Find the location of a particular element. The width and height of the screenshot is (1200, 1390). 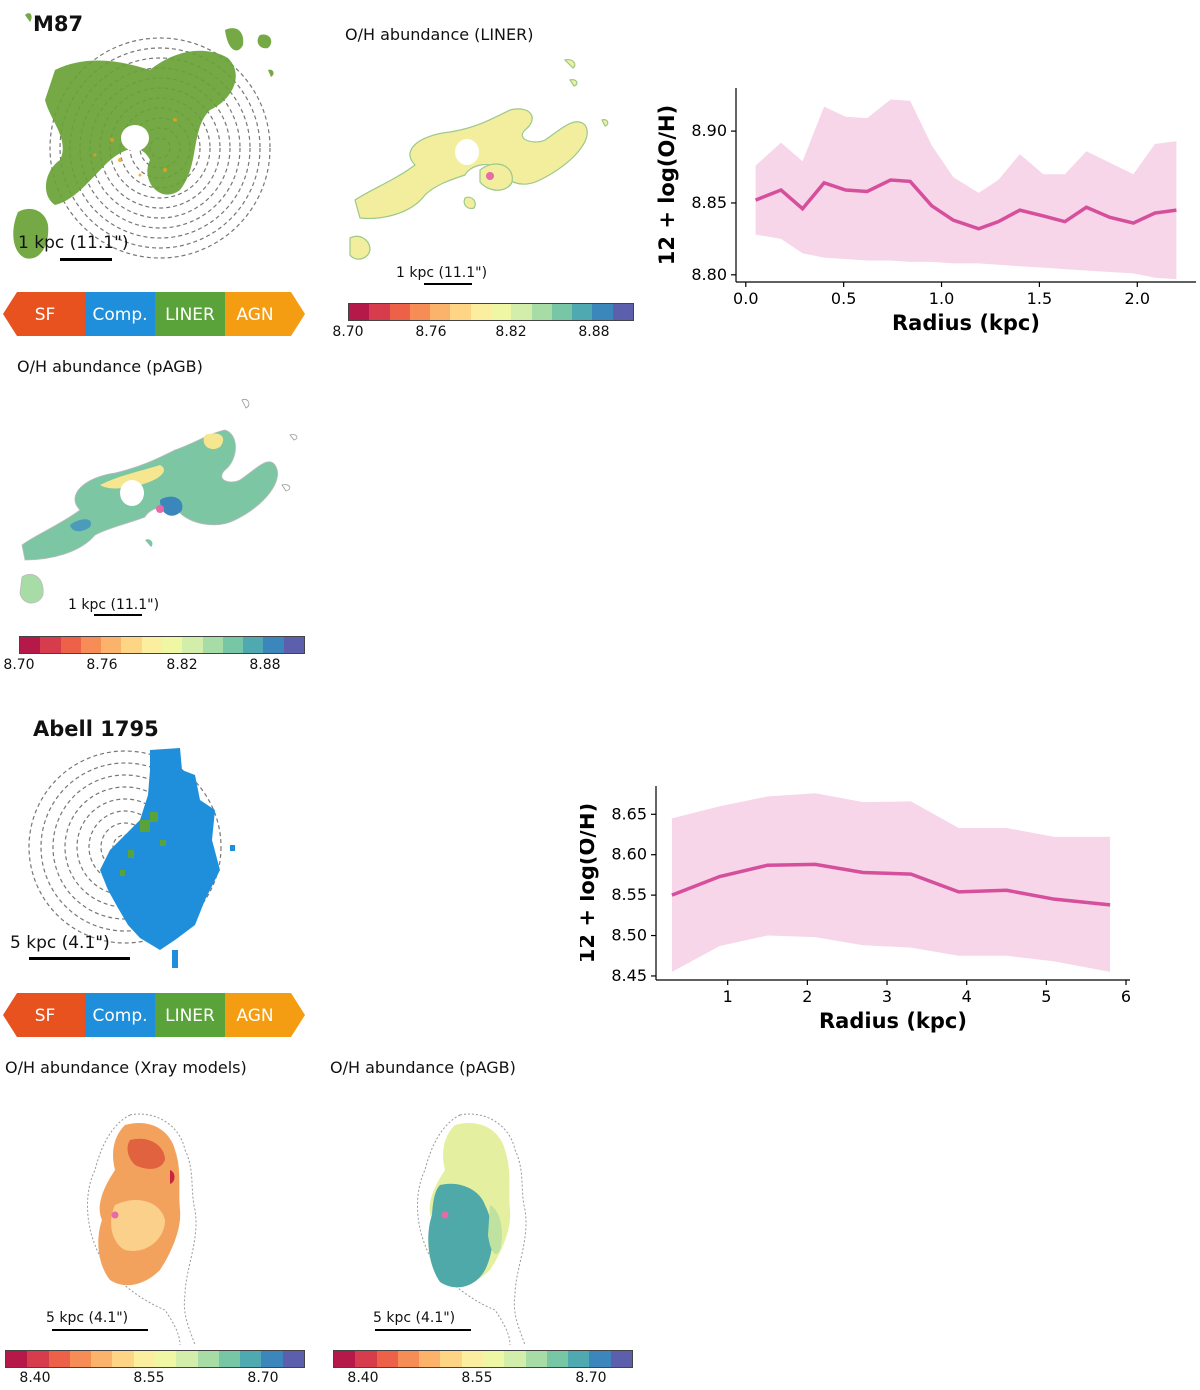

m87-liner-nucleus-marker is located at coordinates (490, 176).